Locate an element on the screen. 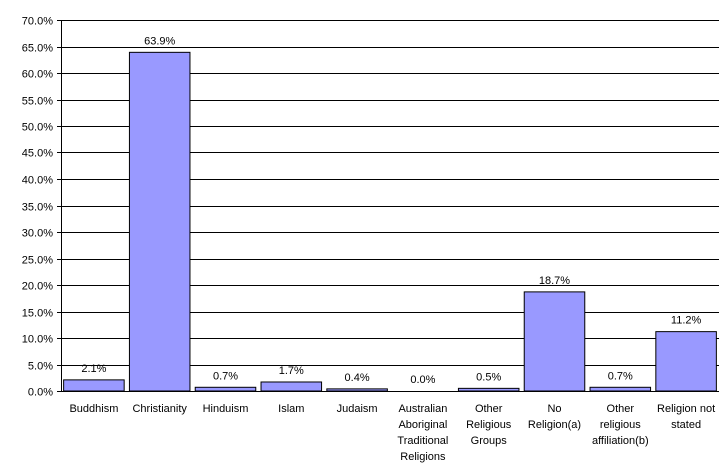 The width and height of the screenshot is (724, 472). x-tick-label: Hinduism is located at coordinates (226, 409).